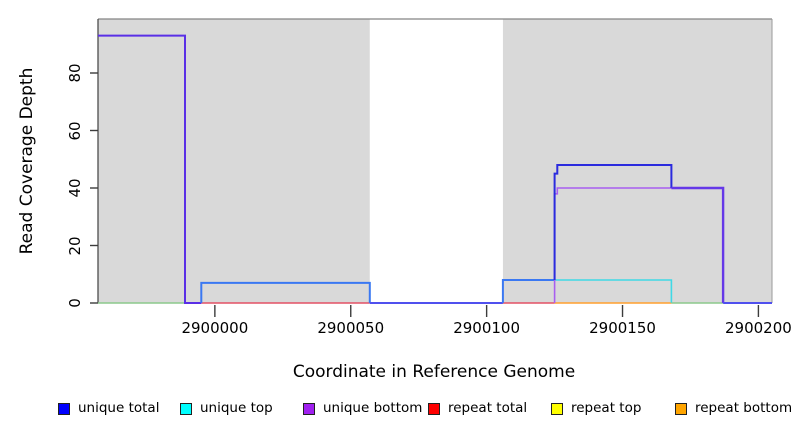 Image resolution: width=792 pixels, height=432 pixels. I want to click on x-tick-label: 2900100, so click(487, 328).